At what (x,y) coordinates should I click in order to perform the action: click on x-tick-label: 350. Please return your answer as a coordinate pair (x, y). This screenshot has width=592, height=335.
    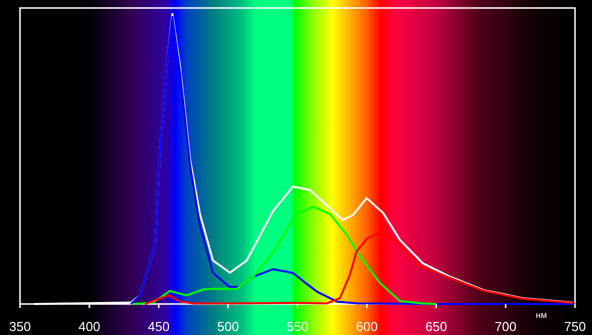
    Looking at the image, I should click on (20, 326).